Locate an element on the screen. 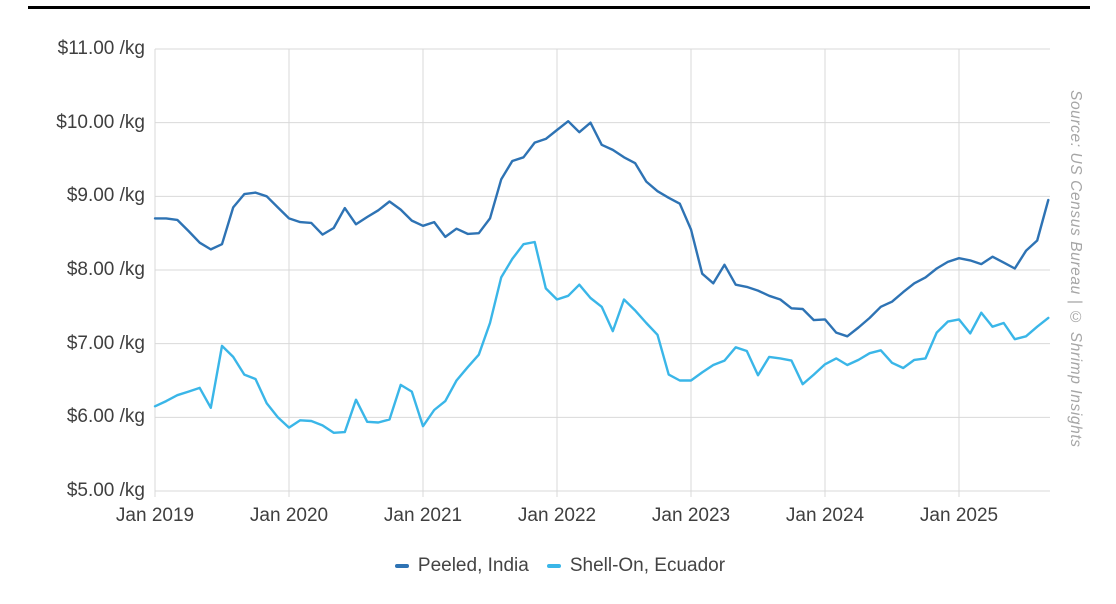 The width and height of the screenshot is (1116, 604). y-tick-label: $8.00 /kg is located at coordinates (105, 269).